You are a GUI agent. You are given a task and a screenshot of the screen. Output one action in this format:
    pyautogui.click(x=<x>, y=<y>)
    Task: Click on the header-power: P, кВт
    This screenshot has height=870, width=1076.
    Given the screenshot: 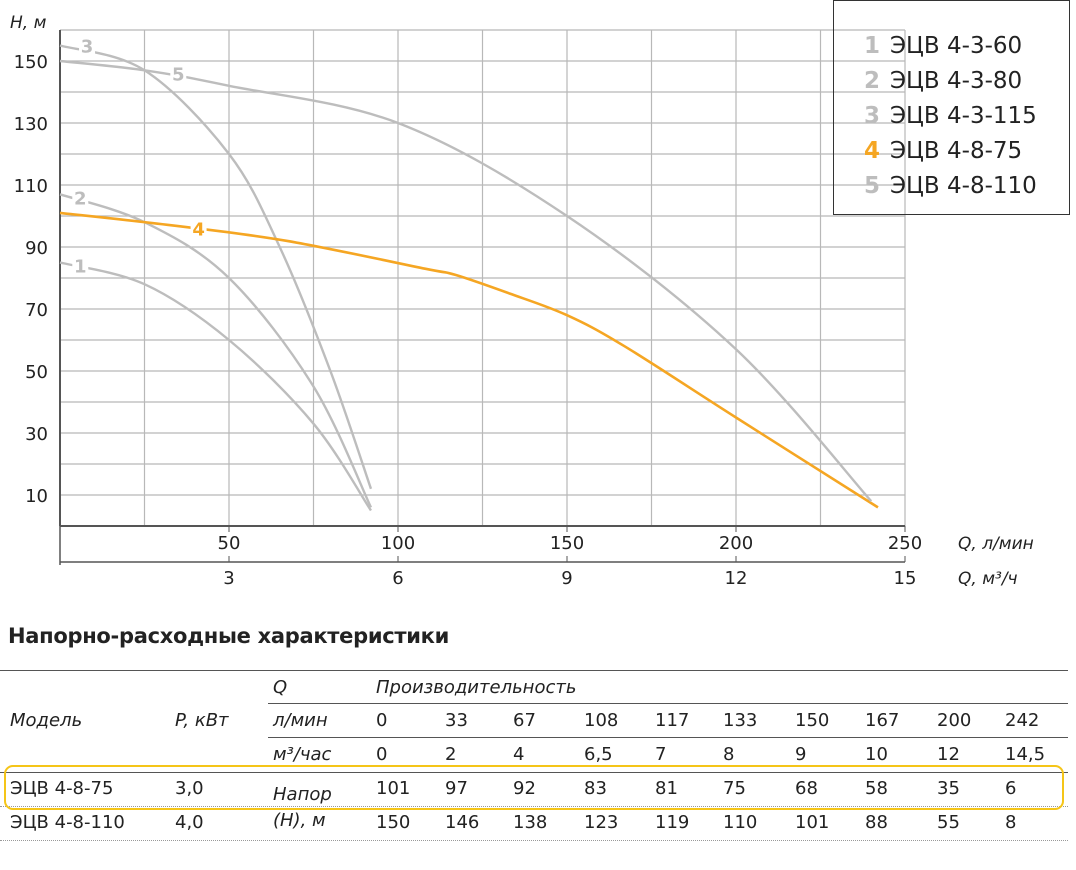 What is the action you would take?
    pyautogui.click(x=202, y=720)
    